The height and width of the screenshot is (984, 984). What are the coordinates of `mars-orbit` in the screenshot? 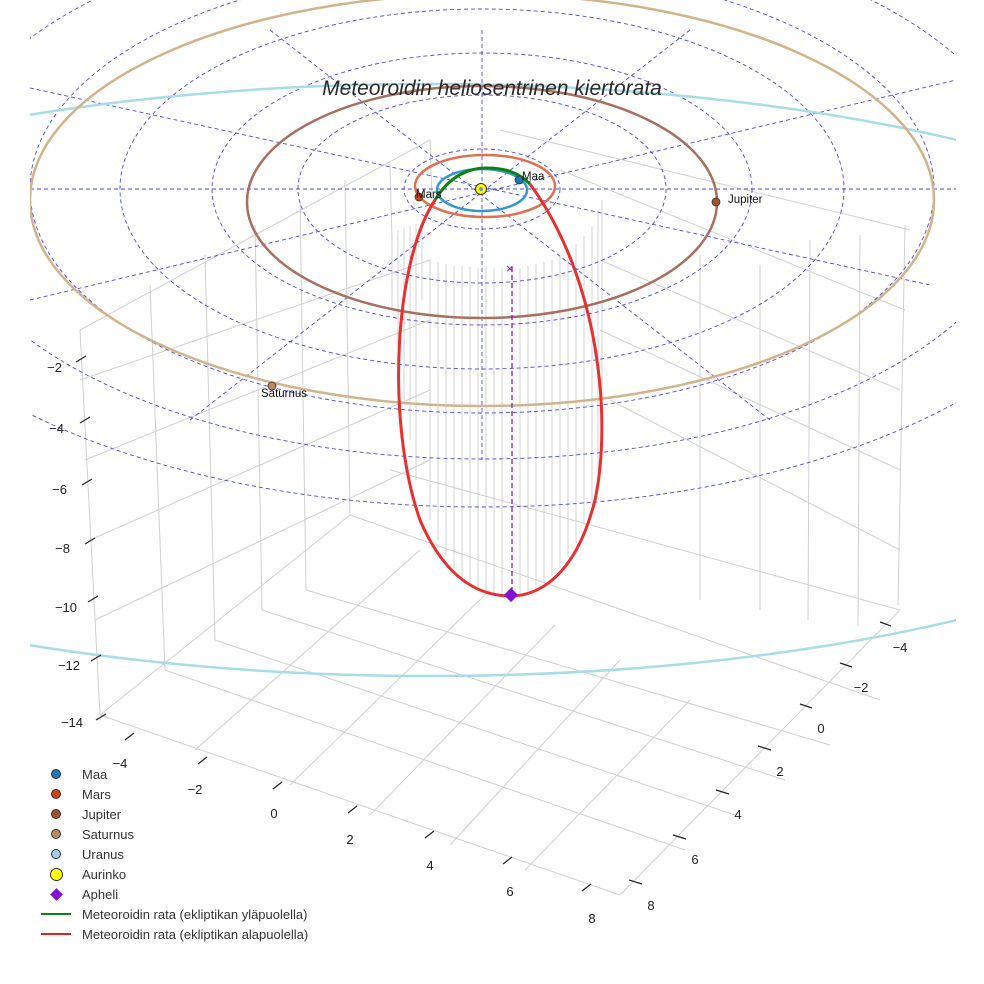 It's located at (485, 186).